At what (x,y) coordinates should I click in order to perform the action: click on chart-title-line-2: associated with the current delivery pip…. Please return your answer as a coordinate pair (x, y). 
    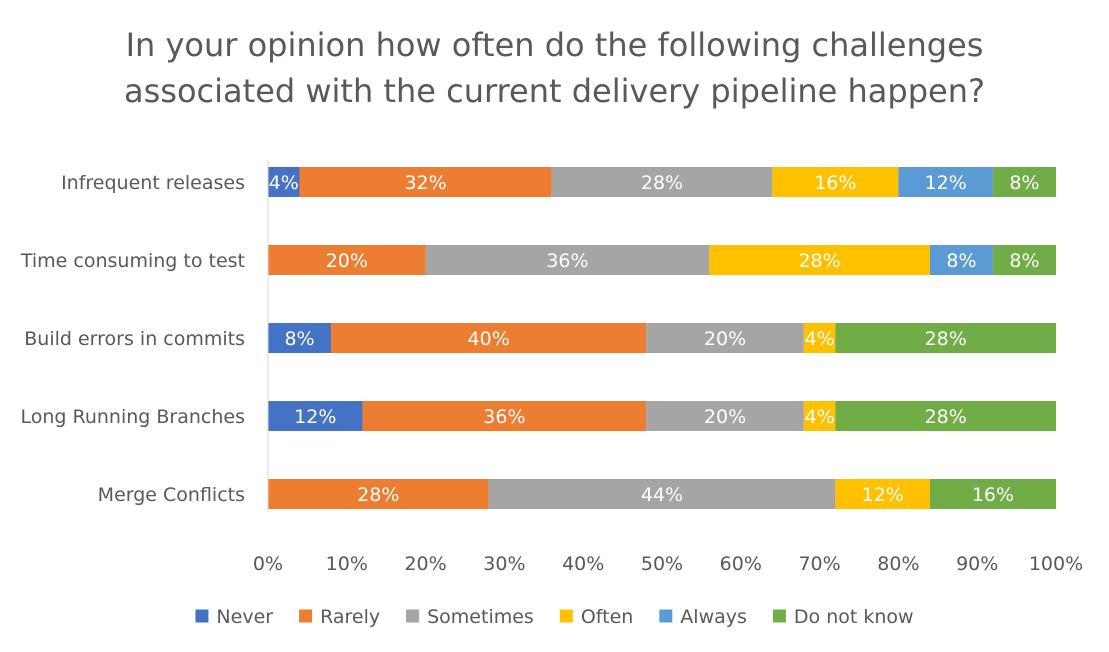
    Looking at the image, I should click on (554, 91).